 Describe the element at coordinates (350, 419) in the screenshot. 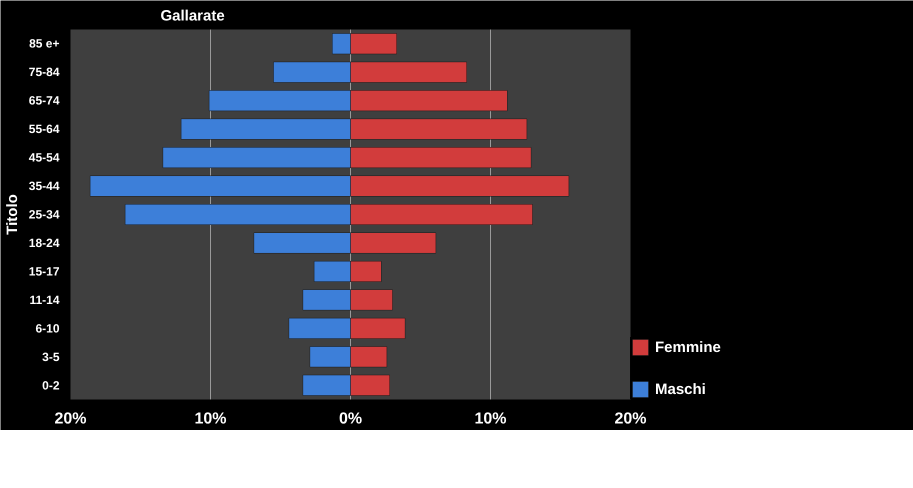

I see `x-tick-label: 0%` at that location.